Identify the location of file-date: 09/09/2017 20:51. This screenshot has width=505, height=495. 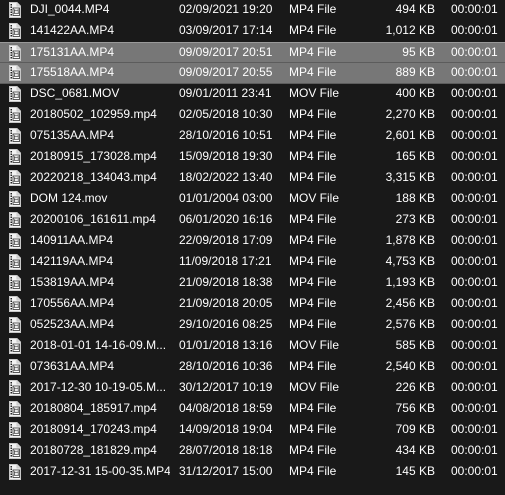
(226, 52).